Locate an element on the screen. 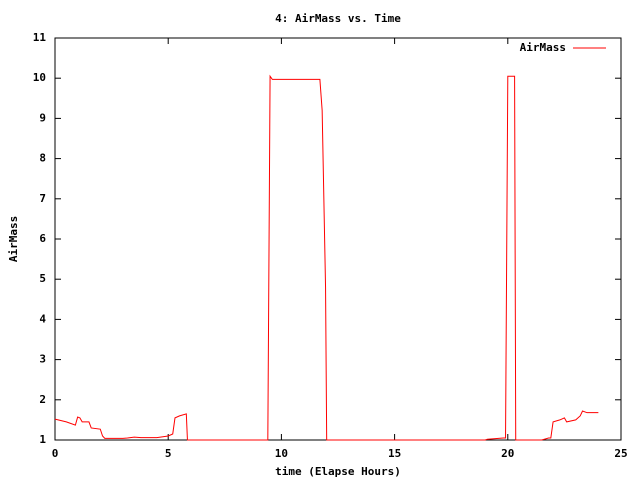 Image resolution: width=640 pixels, height=480 pixels. y-tick-label: 1 is located at coordinates (42, 439).